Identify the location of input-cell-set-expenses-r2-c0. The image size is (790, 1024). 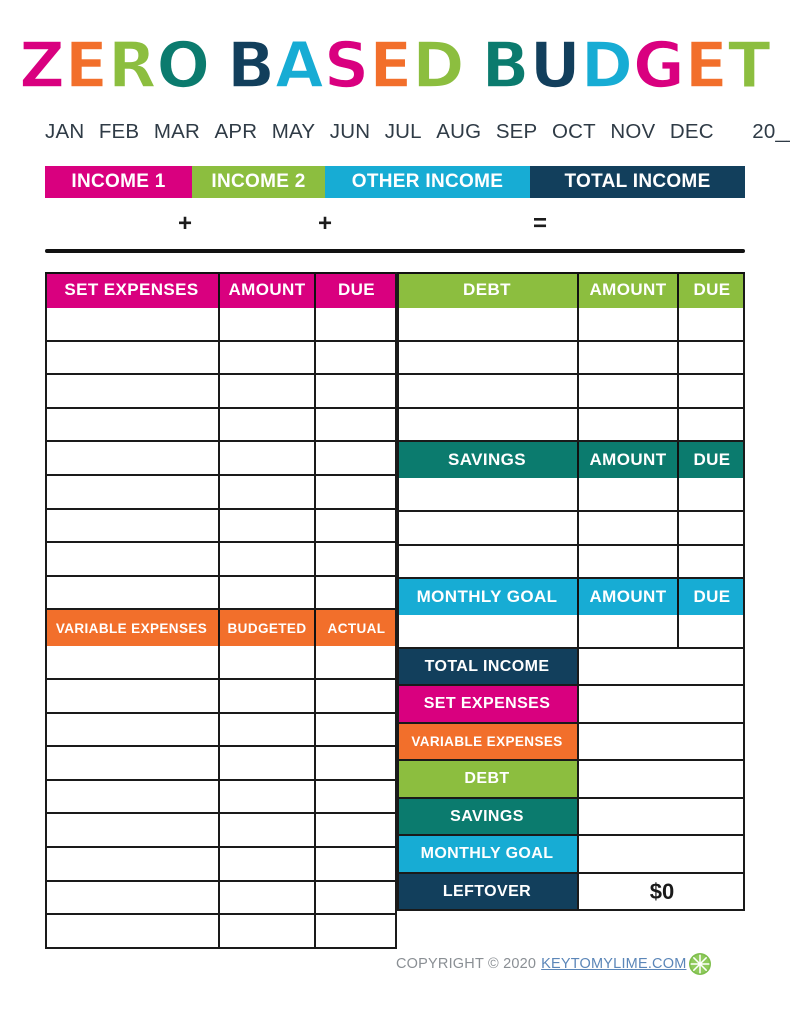
(131, 391).